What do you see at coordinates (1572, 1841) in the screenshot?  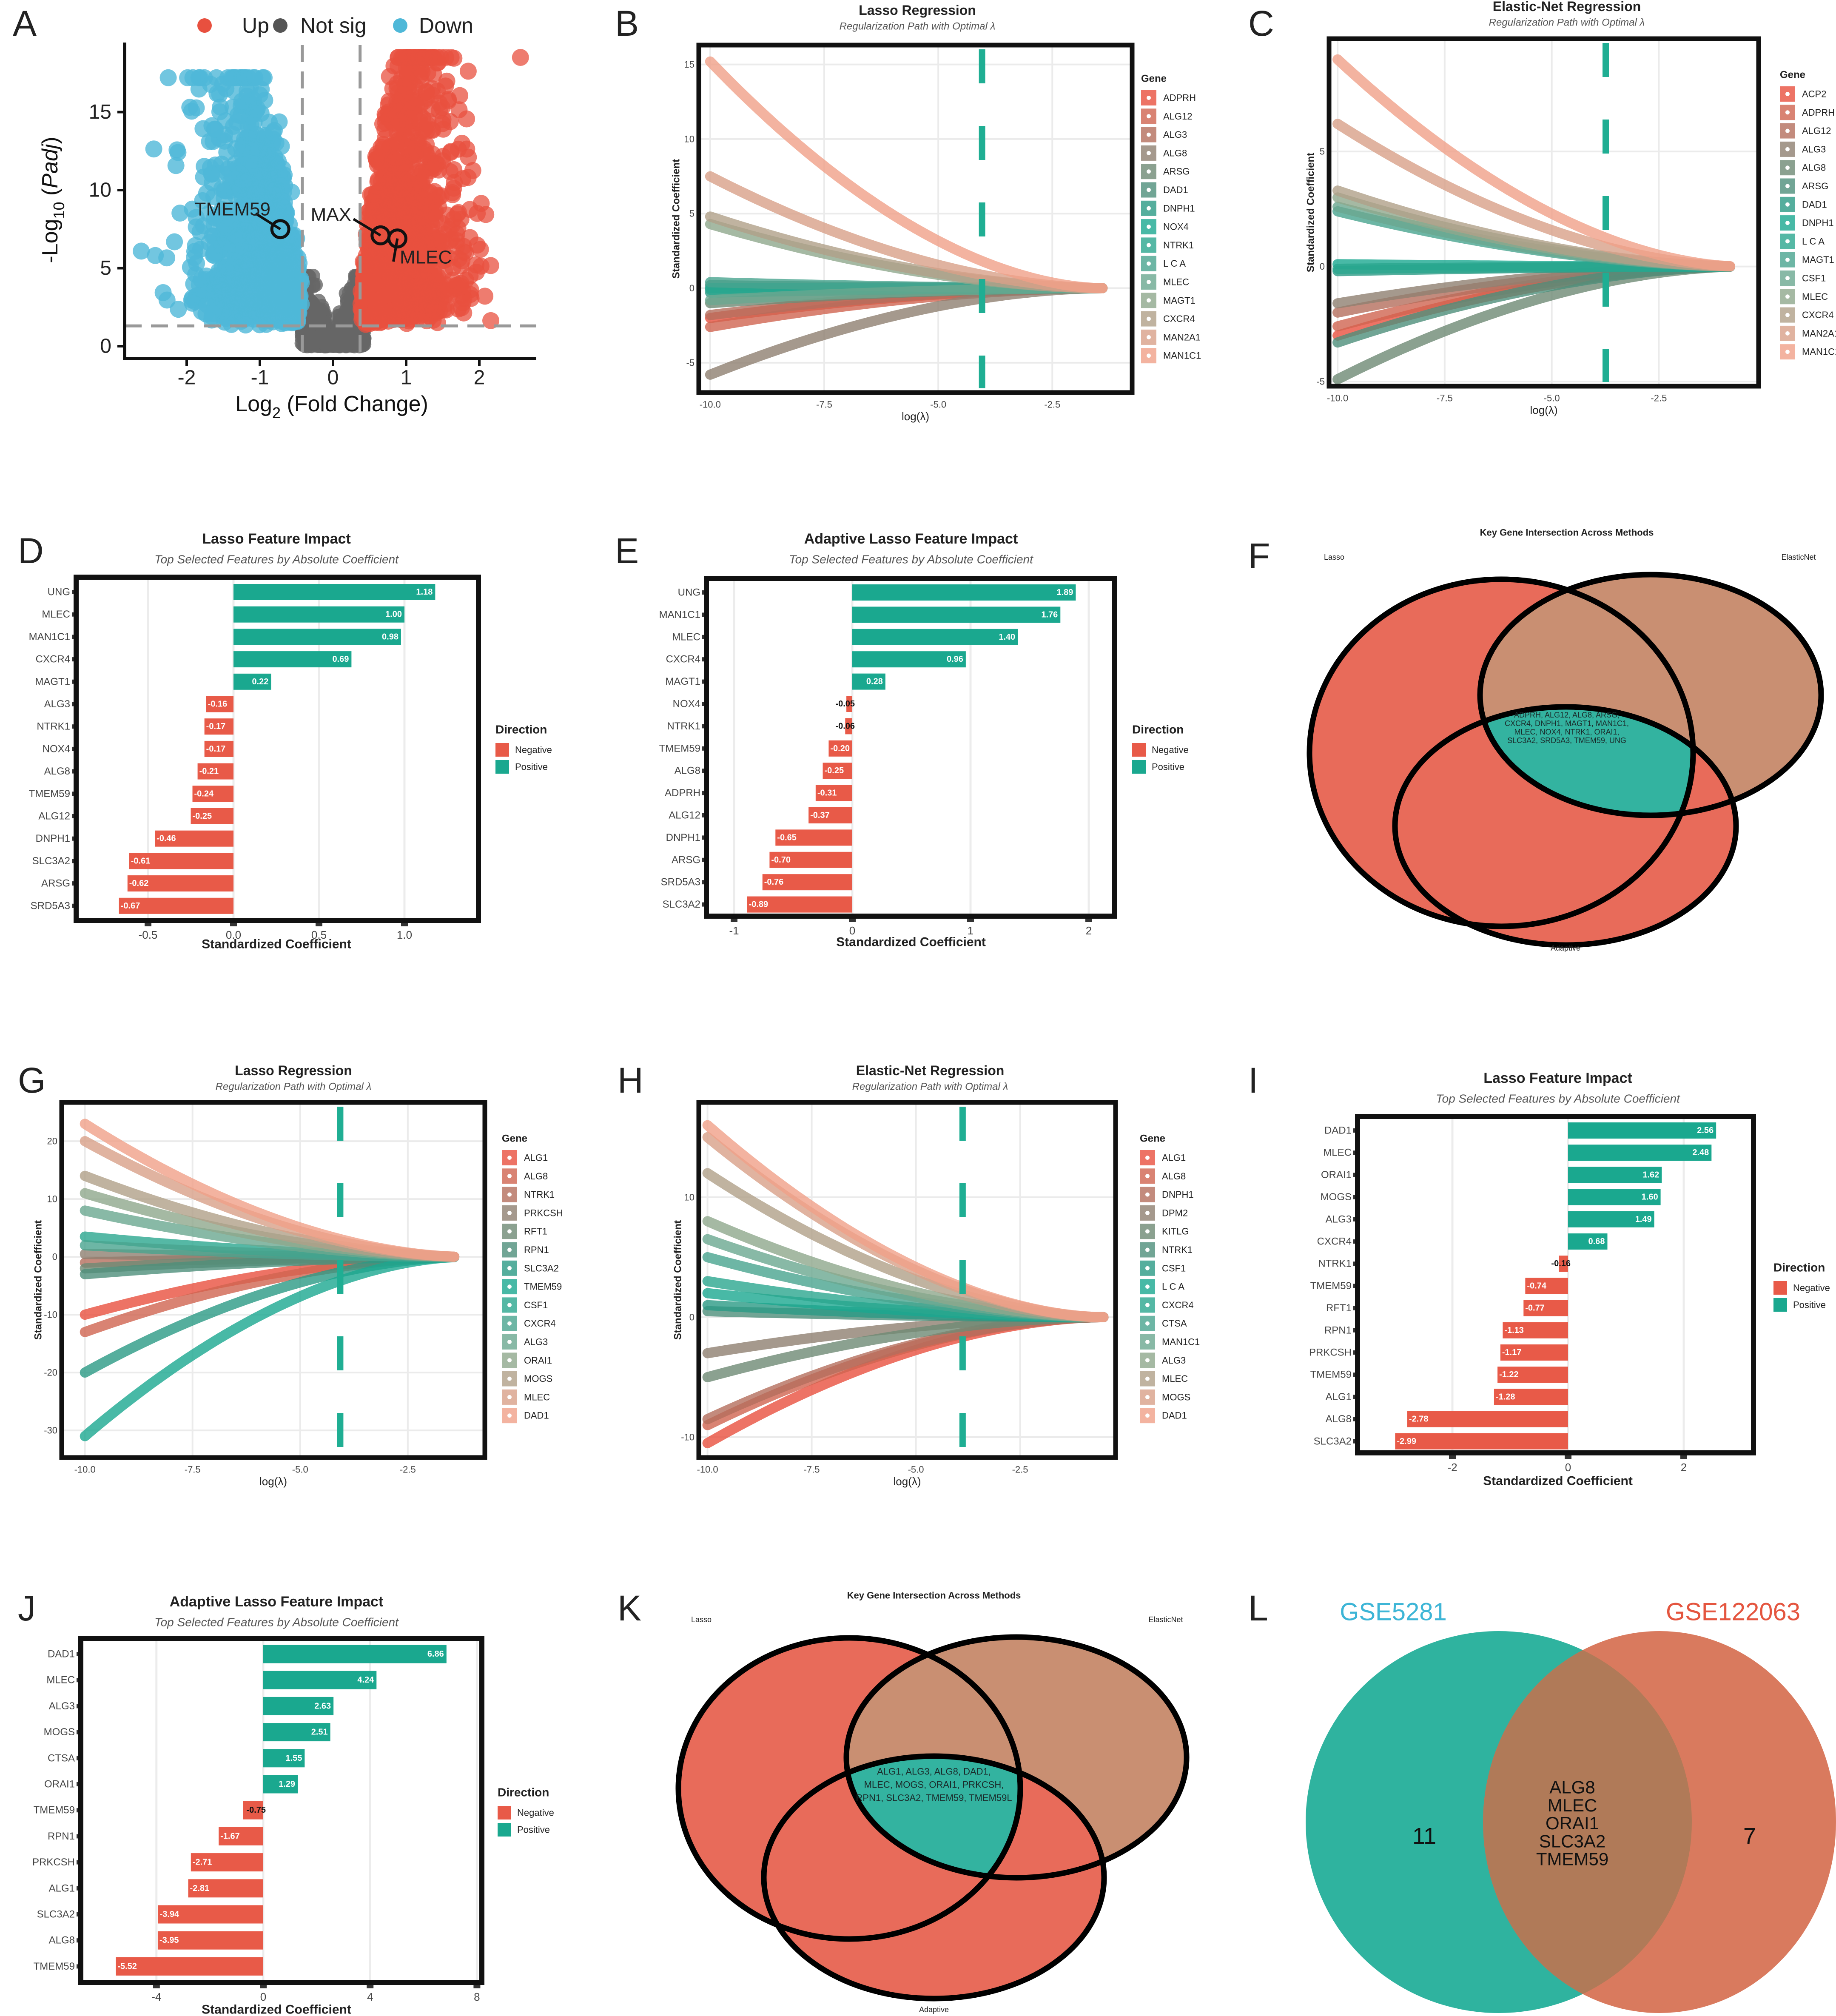 I see `intersection-gene: SLC3A2` at bounding box center [1572, 1841].